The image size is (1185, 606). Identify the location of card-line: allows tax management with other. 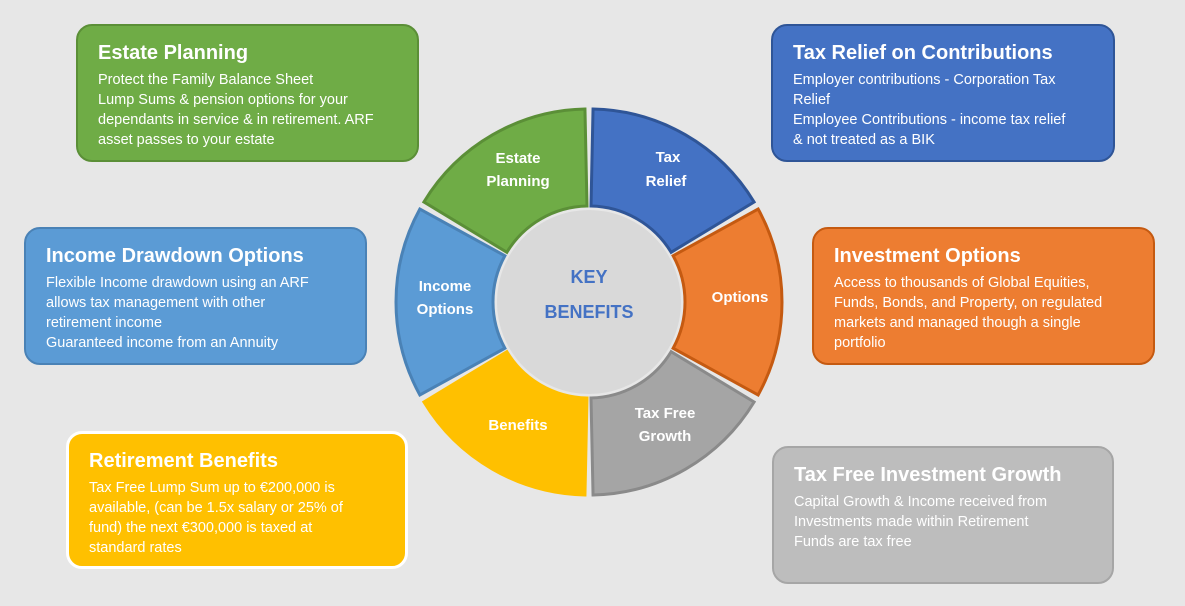
(156, 303).